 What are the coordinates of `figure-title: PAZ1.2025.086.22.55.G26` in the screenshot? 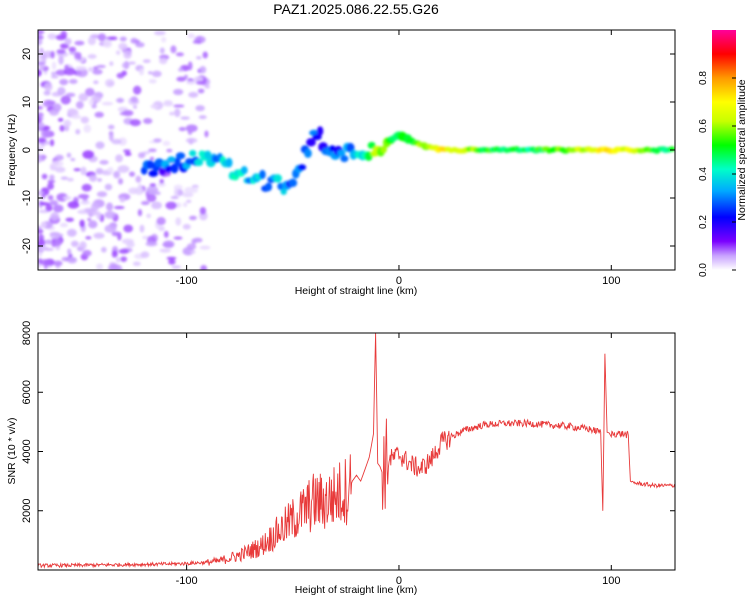 It's located at (356, 9).